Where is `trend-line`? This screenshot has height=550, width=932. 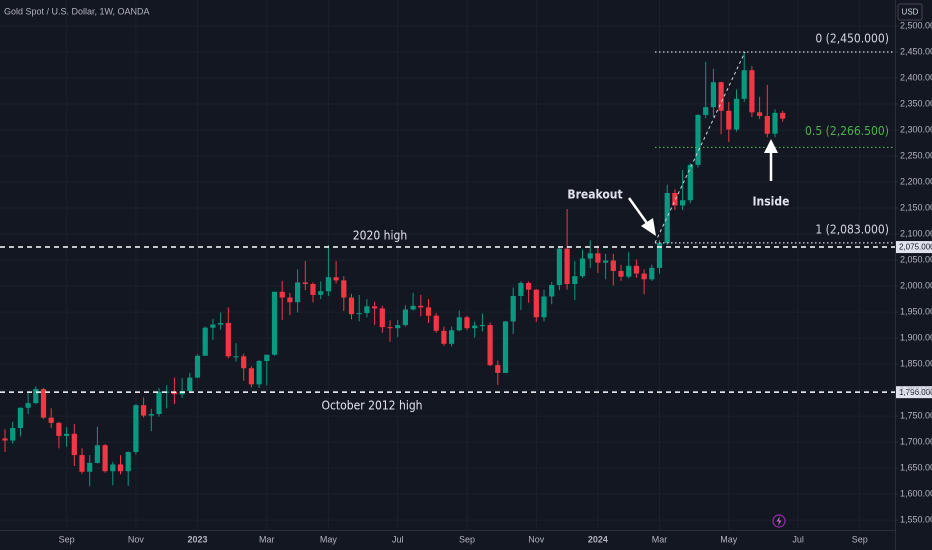
trend-line is located at coordinates (700, 147).